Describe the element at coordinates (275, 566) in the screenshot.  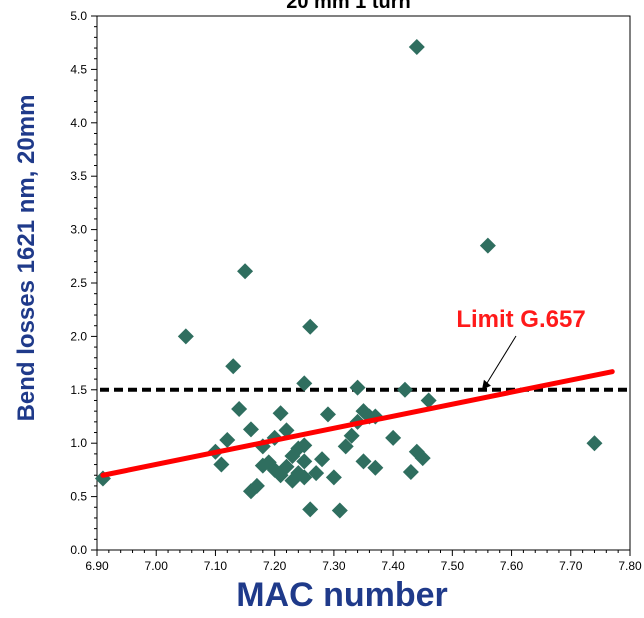
I see `x-tick-label: 7.20` at that location.